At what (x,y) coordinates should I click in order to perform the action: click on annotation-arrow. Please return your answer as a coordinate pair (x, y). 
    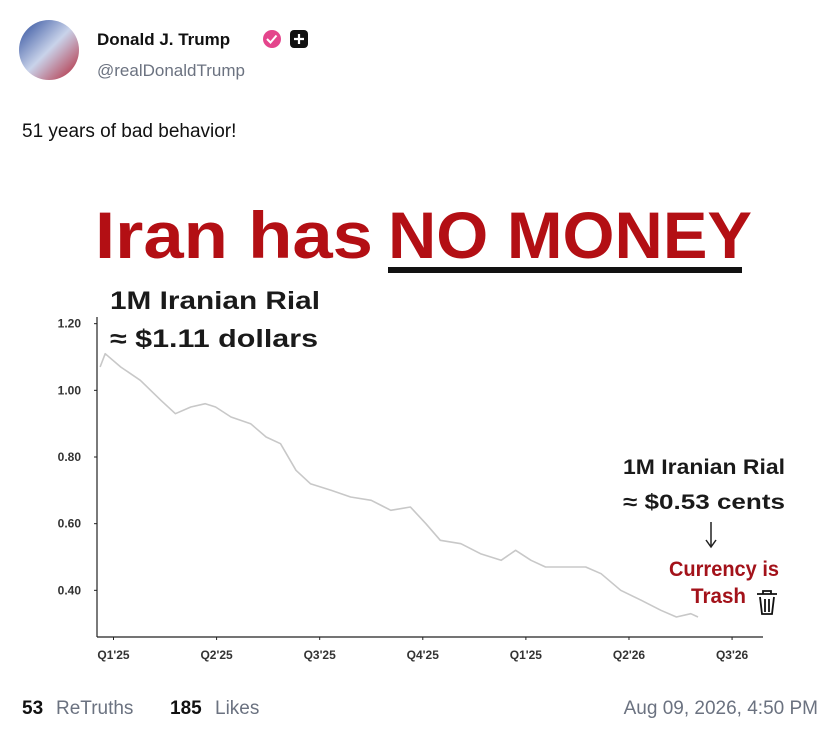
    Looking at the image, I should click on (711, 535).